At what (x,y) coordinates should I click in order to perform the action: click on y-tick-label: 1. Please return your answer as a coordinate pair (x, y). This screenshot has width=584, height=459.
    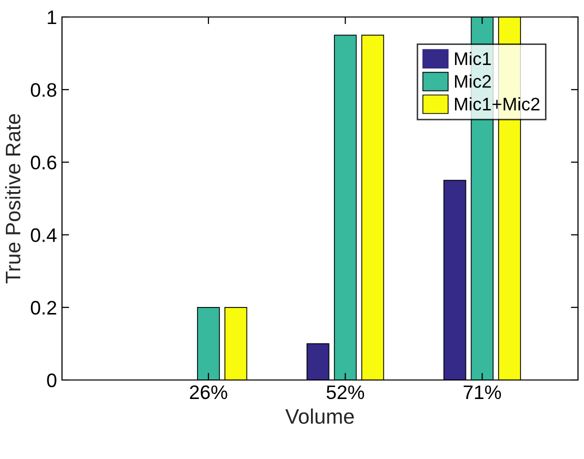
    Looking at the image, I should click on (52, 17).